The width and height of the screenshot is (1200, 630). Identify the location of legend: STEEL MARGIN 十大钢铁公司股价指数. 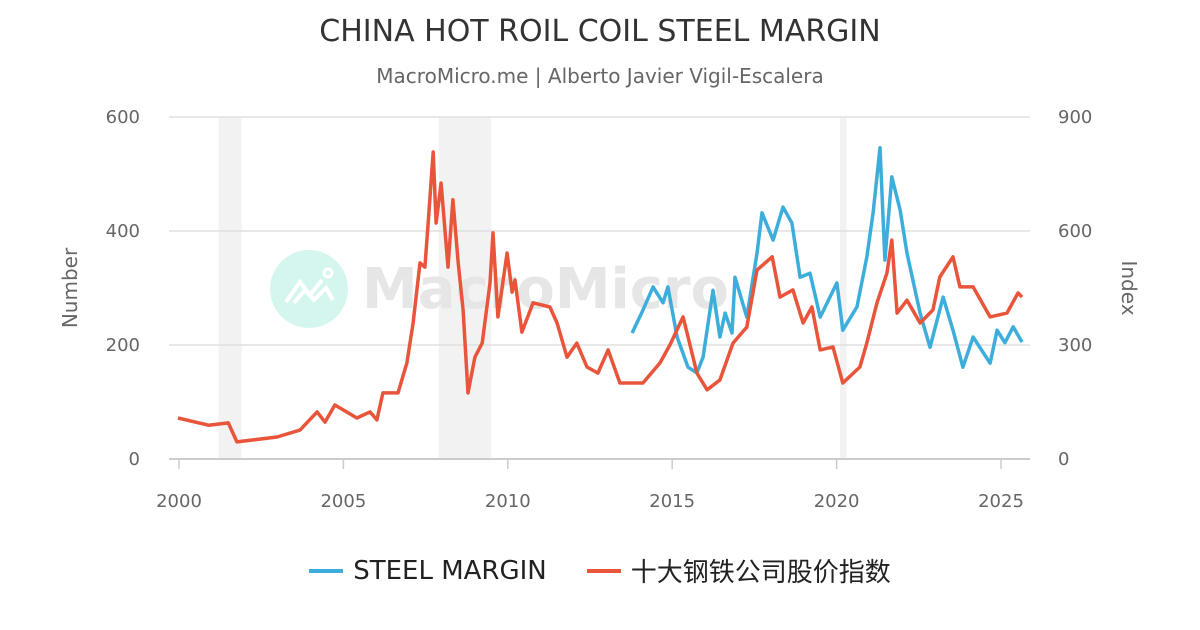
(600, 570).